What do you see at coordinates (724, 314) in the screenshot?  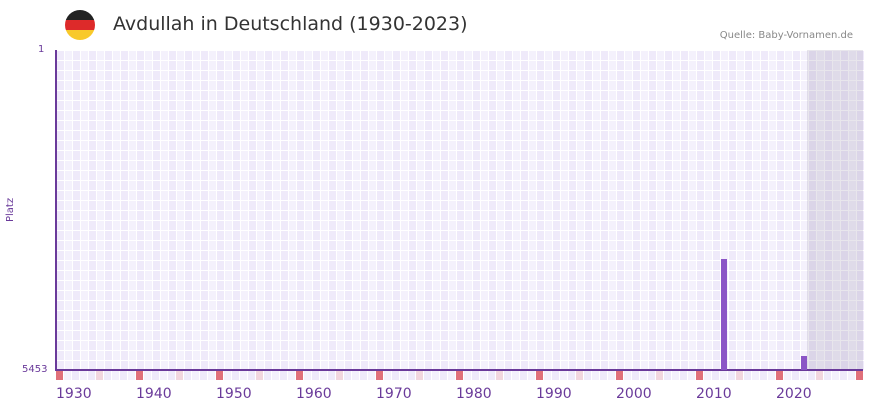 I see `rank-bar-2013` at bounding box center [724, 314].